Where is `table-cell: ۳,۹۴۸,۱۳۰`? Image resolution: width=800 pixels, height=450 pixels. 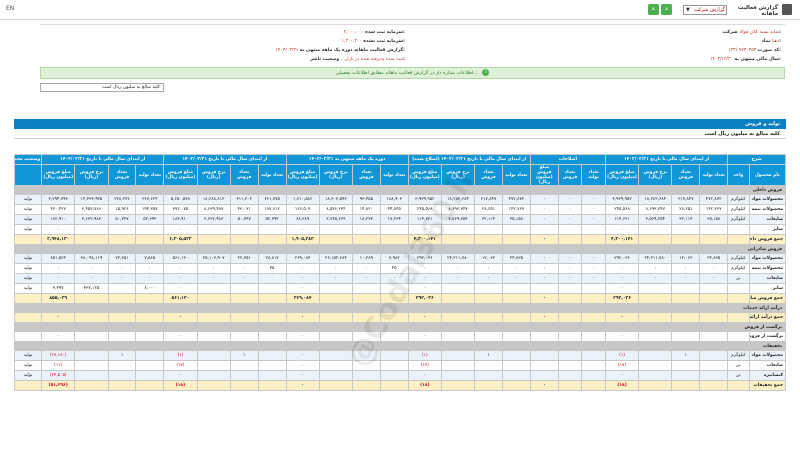
table-cell: ۳,۹۴۸,۱۳۰ is located at coordinates (58, 239).